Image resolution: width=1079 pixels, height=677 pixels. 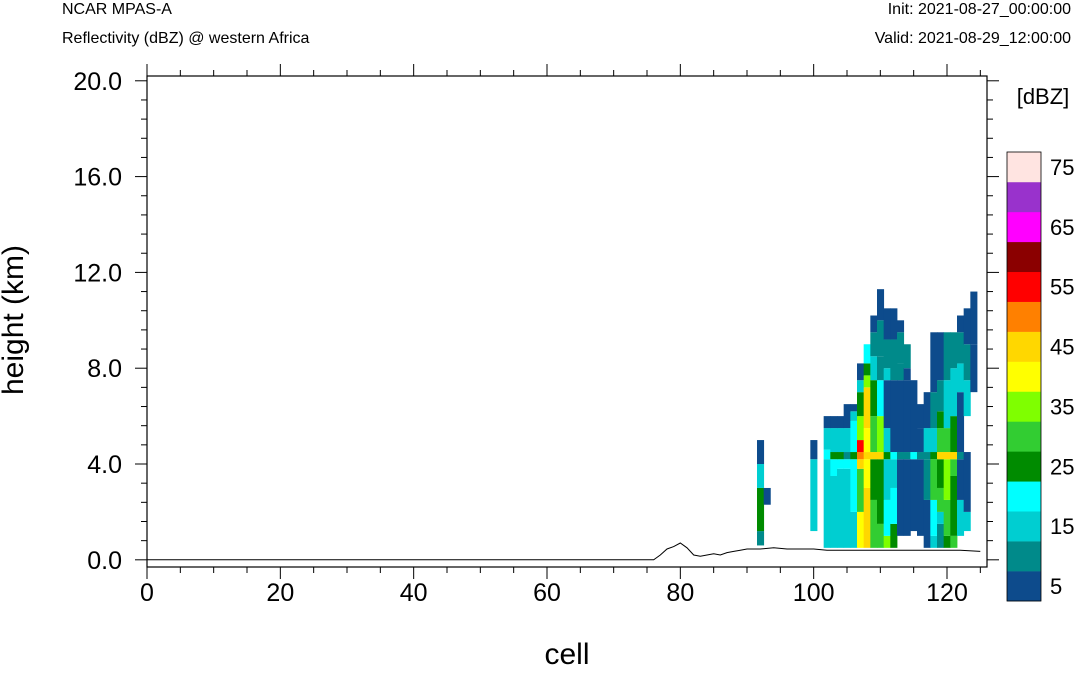 I want to click on terrain-layer, so click(x=564, y=551).